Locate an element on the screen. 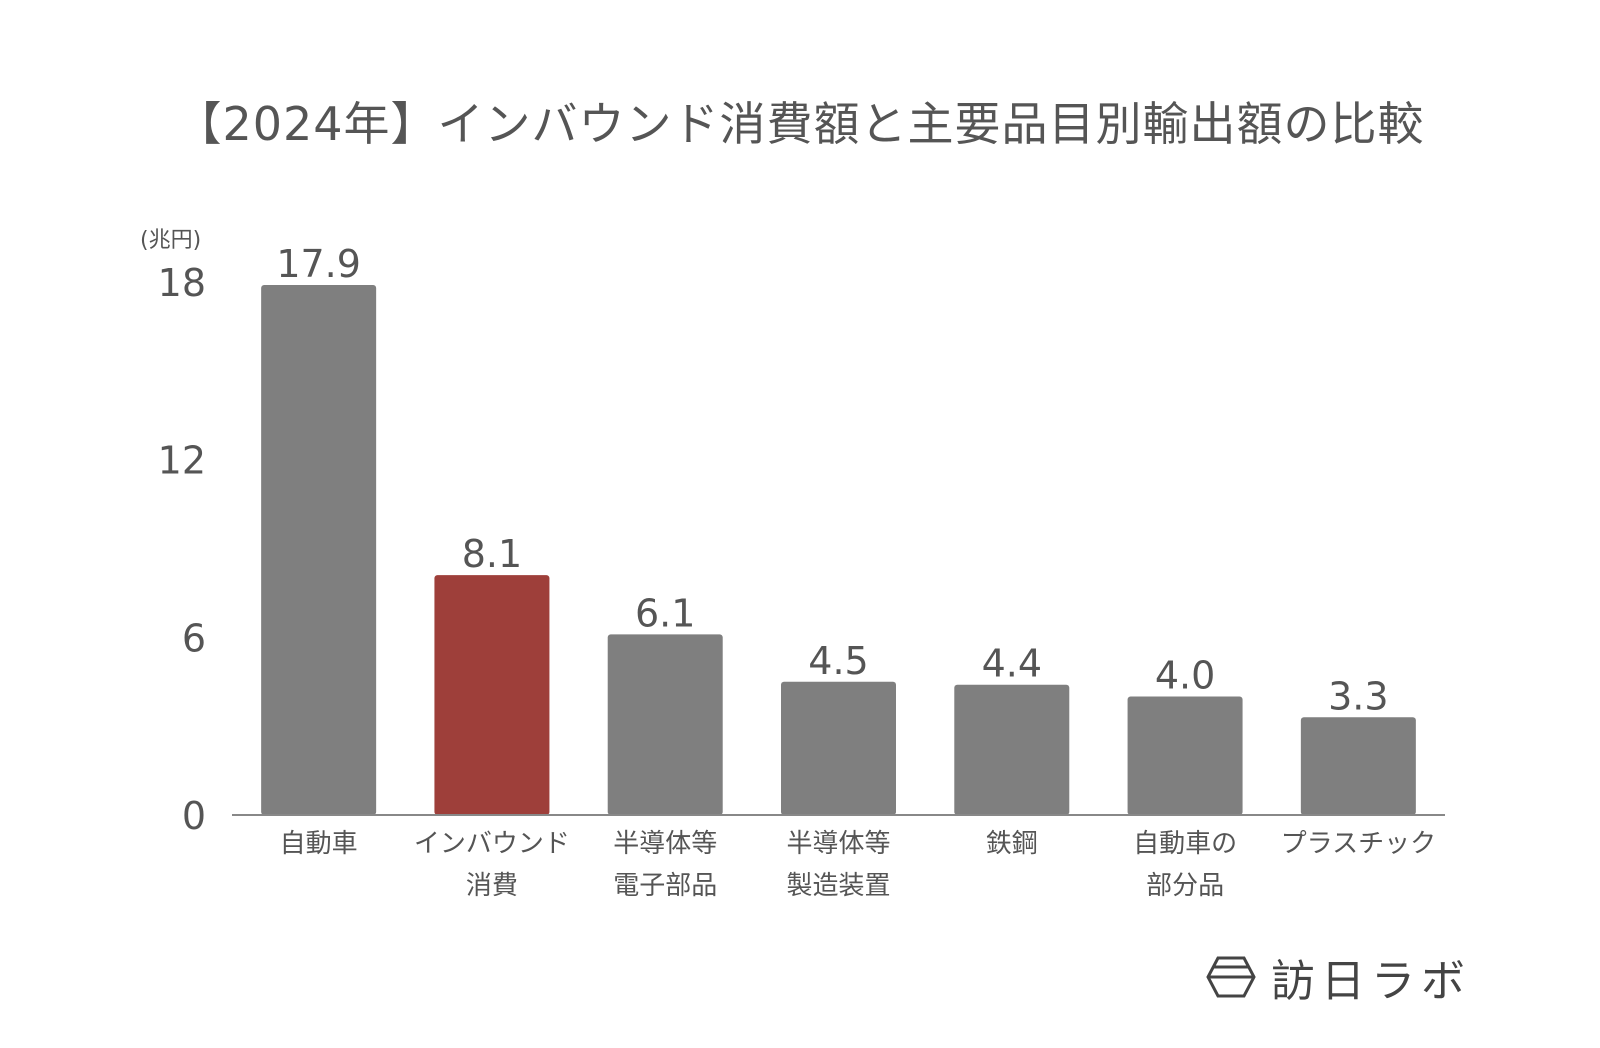 Image resolution: width=1600 pixels, height=1048 pixels. data-label: 4.4 is located at coordinates (1012, 664).